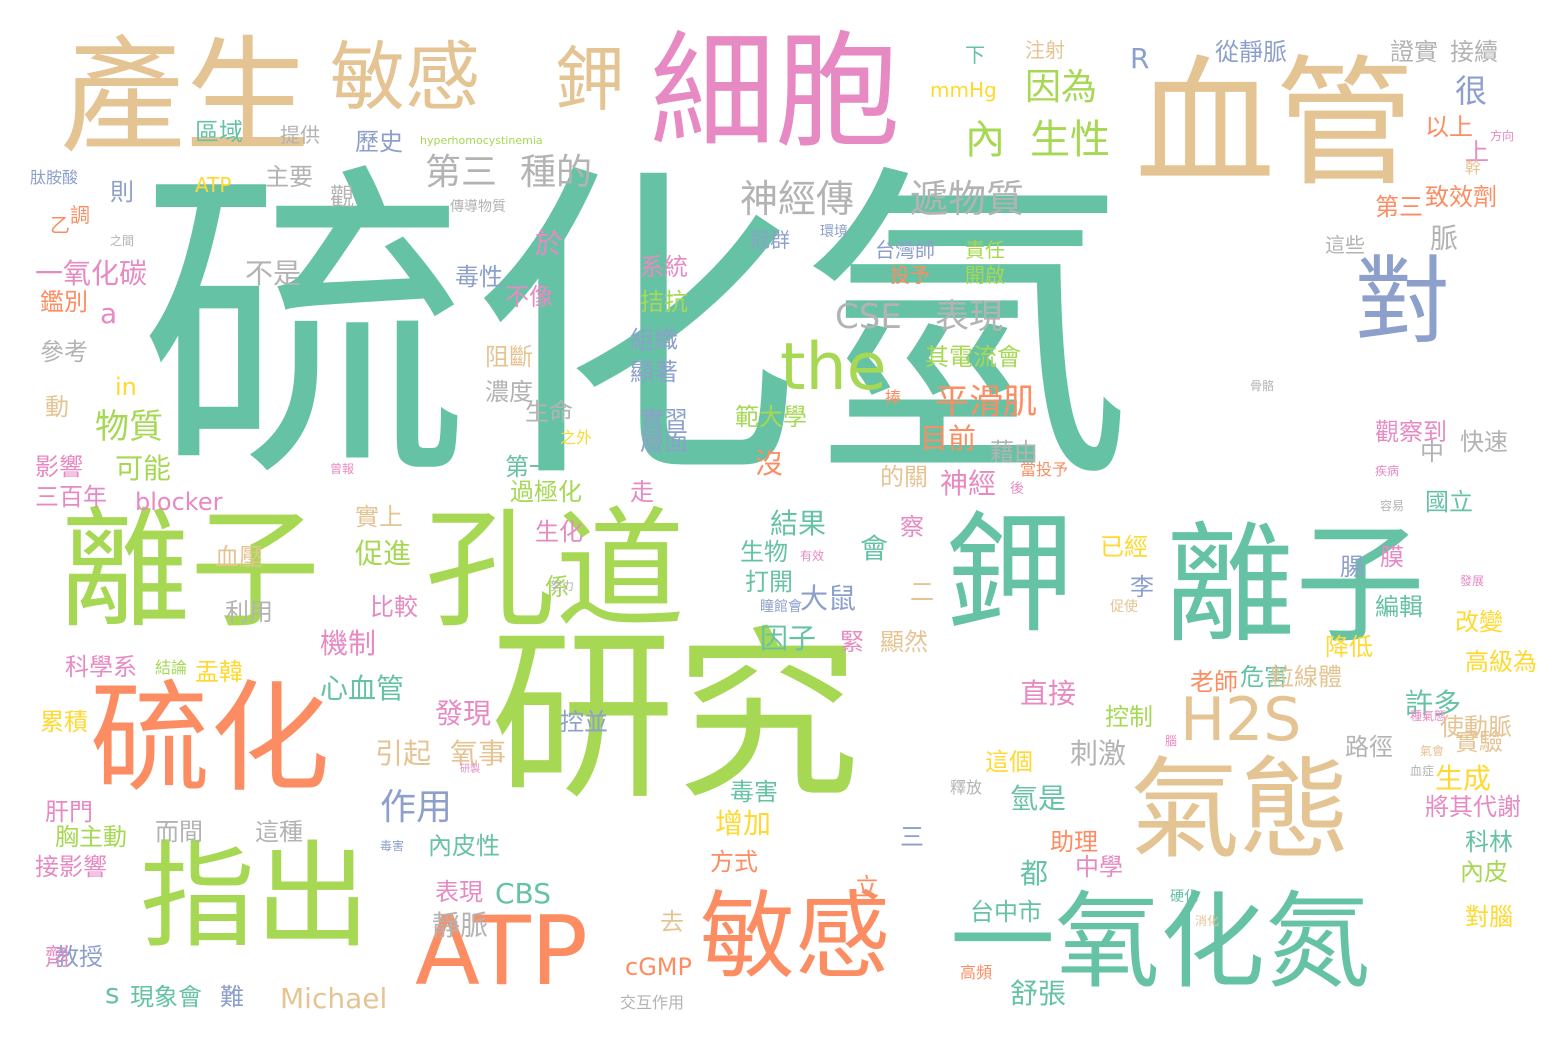  Describe the element at coordinates (1392, 557) in the screenshot. I see `cloud-word: 膜` at that location.